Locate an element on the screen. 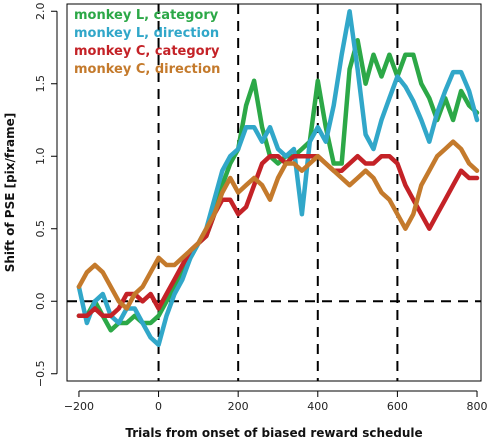 The width and height of the screenshot is (489, 442). y-tick-label: 2.0 is located at coordinates (40, 12).